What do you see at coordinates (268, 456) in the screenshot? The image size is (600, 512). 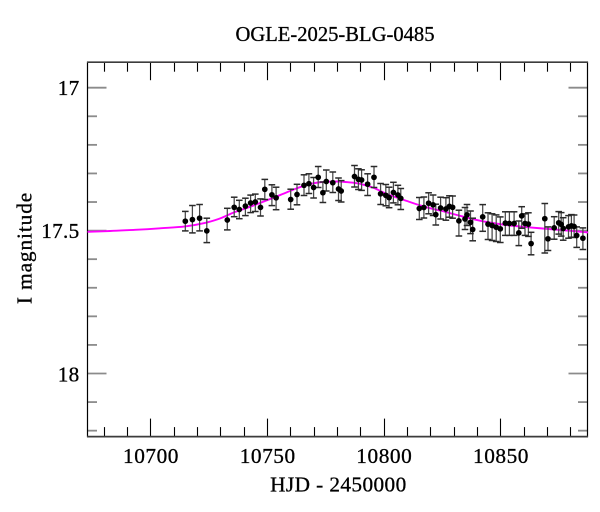 I see `svg-text: 10750` at bounding box center [268, 456].